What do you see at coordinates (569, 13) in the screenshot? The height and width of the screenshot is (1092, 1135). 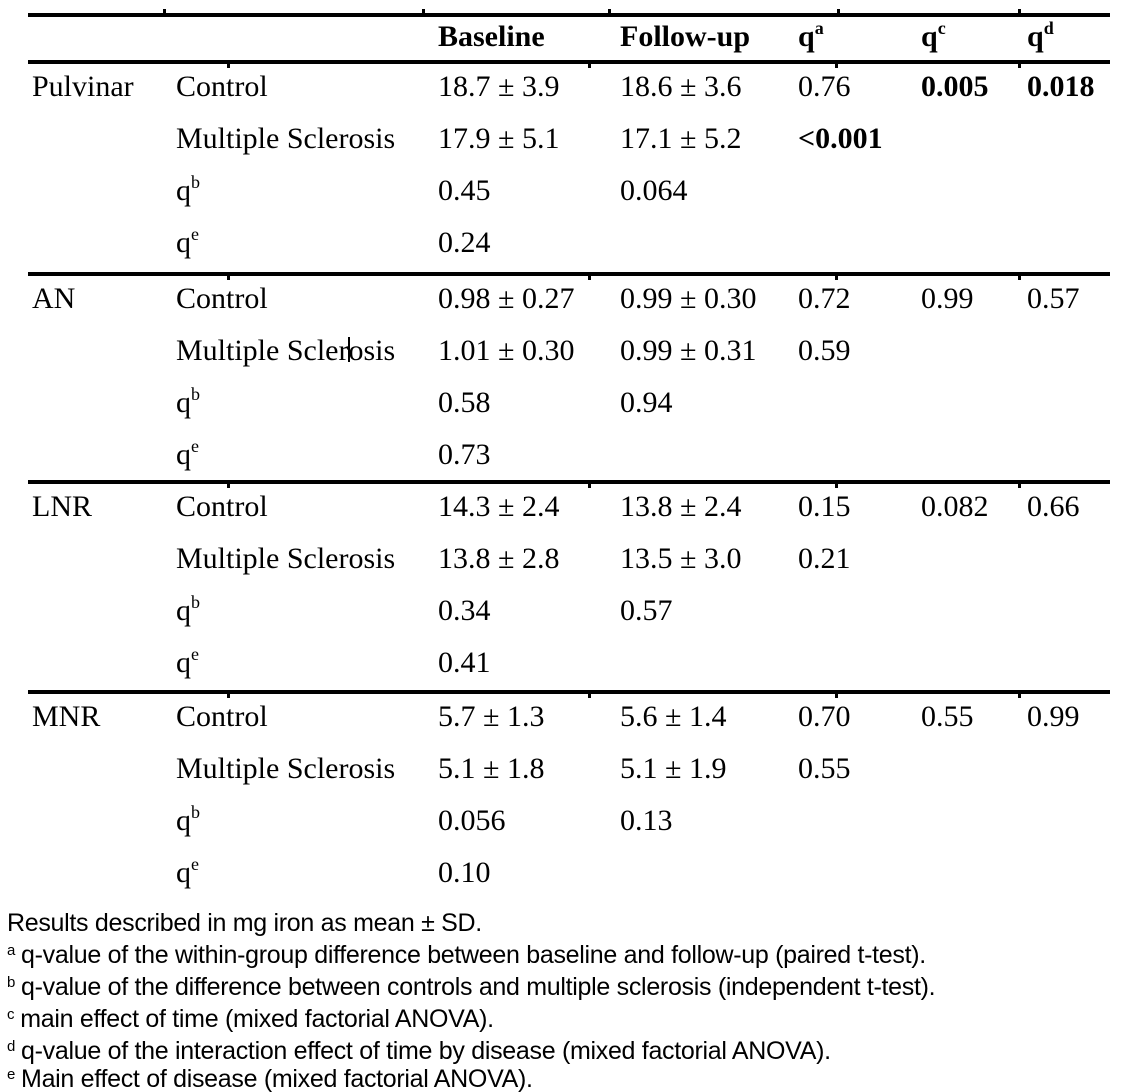 I see `table-top-rule` at bounding box center [569, 13].